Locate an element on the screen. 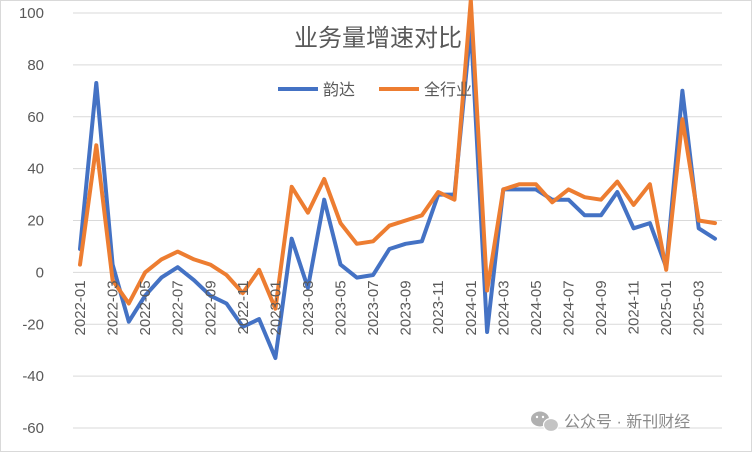 This screenshot has width=752, height=457. y-tick-label: 60 is located at coordinates (35, 117).